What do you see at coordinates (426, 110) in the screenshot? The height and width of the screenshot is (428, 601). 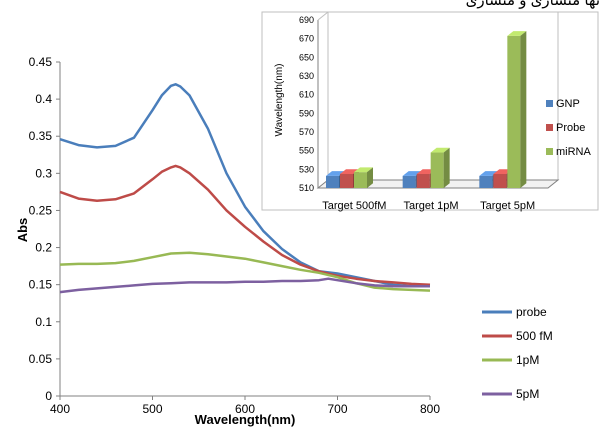 I see `inset-bars` at bounding box center [426, 110].